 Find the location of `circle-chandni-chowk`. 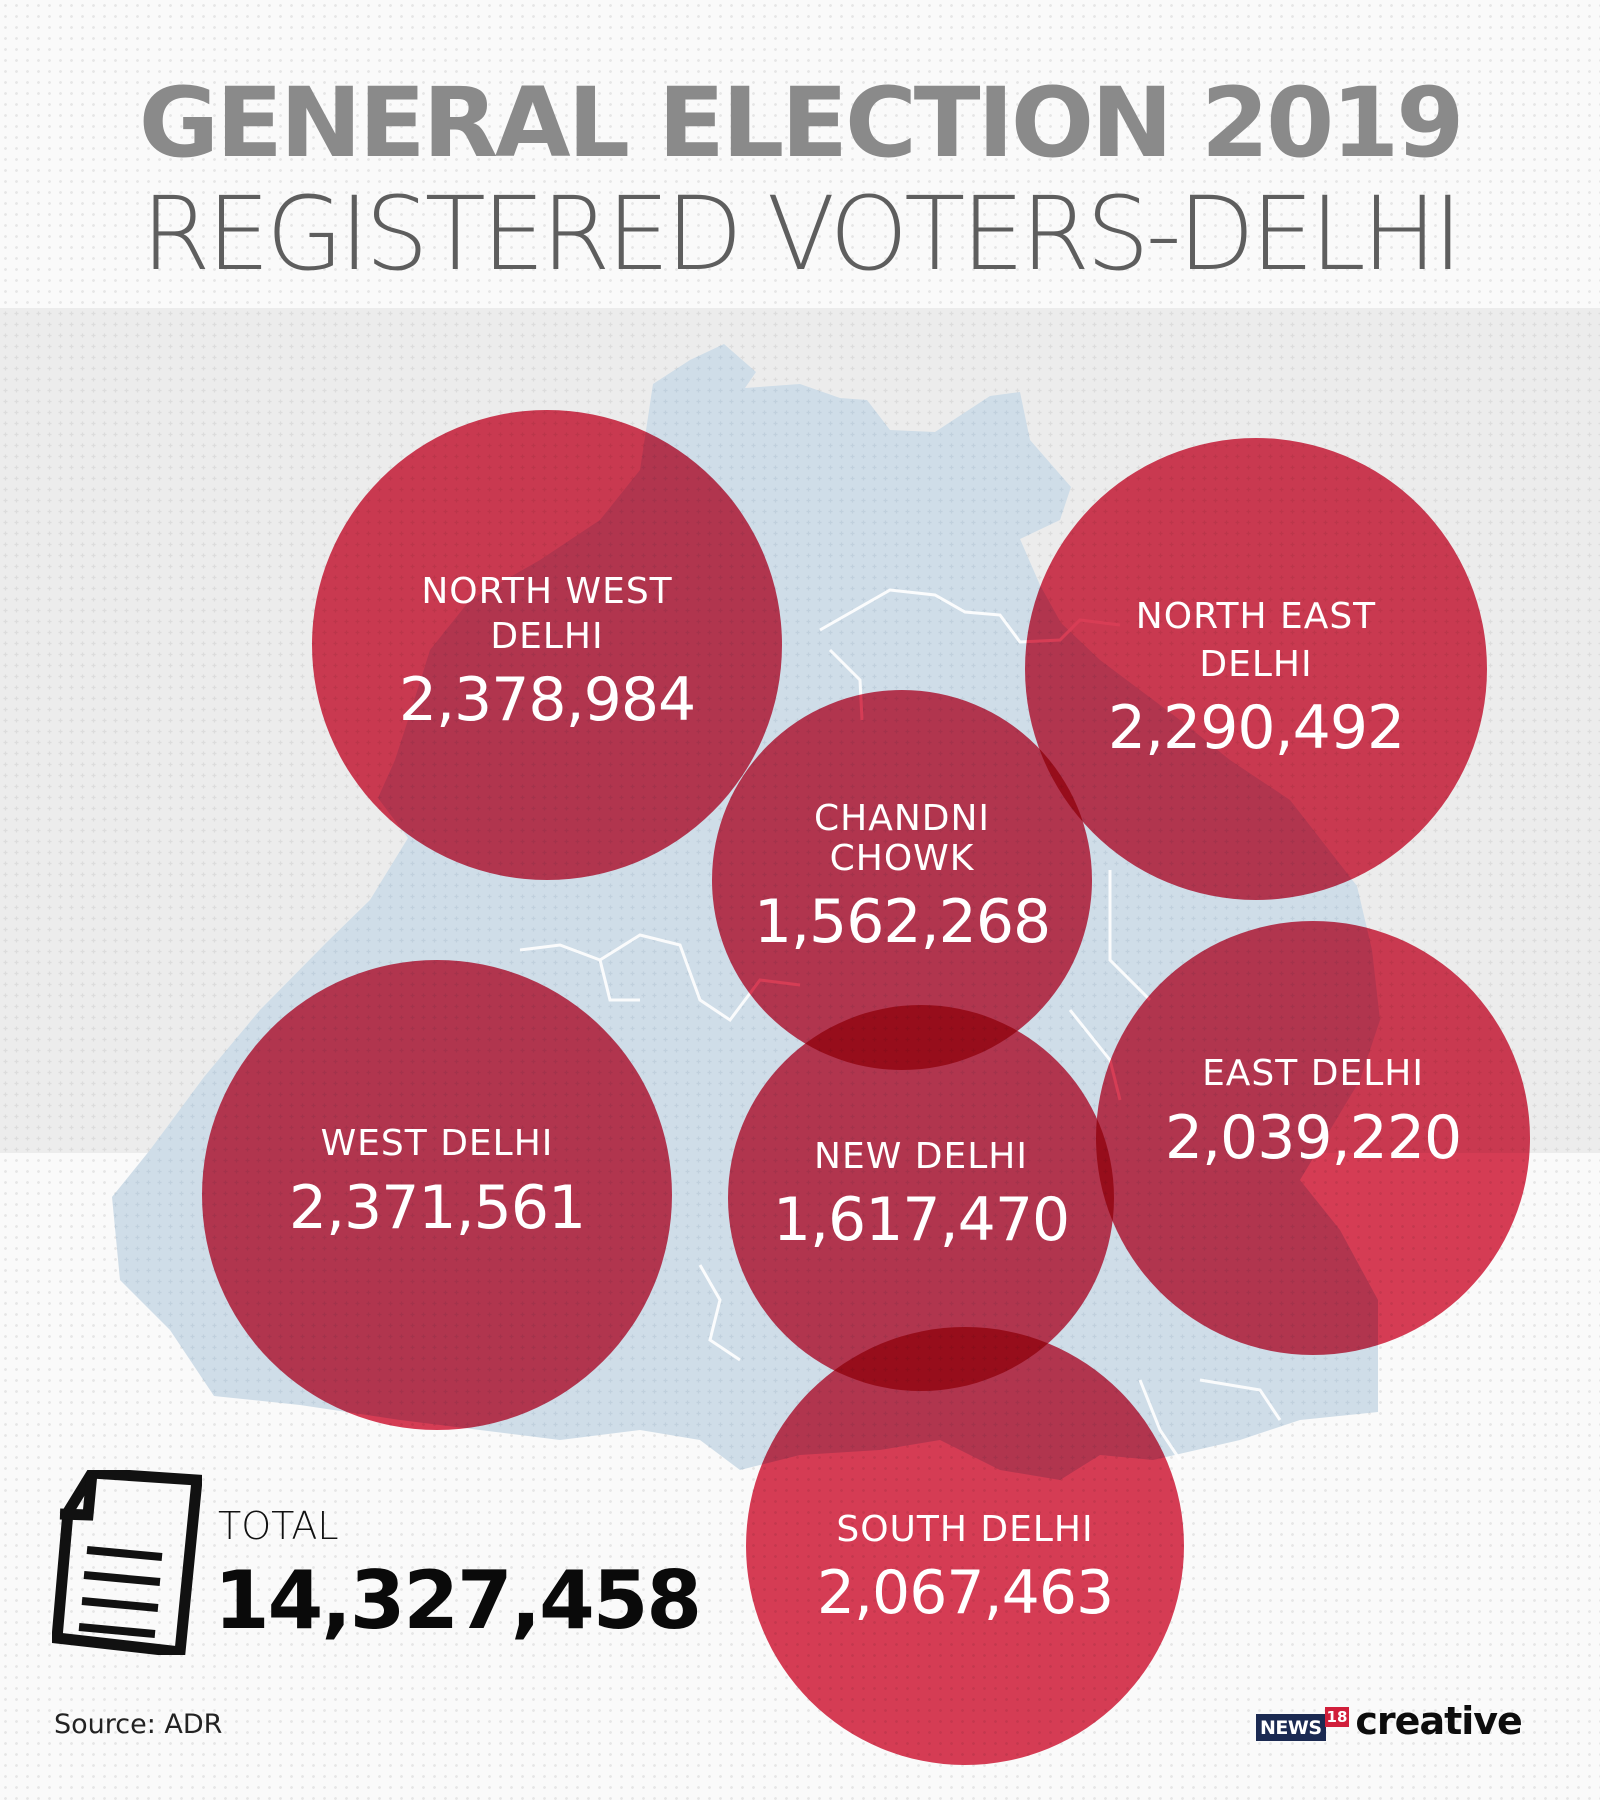

circle-chandni-chowk is located at coordinates (902, 880).